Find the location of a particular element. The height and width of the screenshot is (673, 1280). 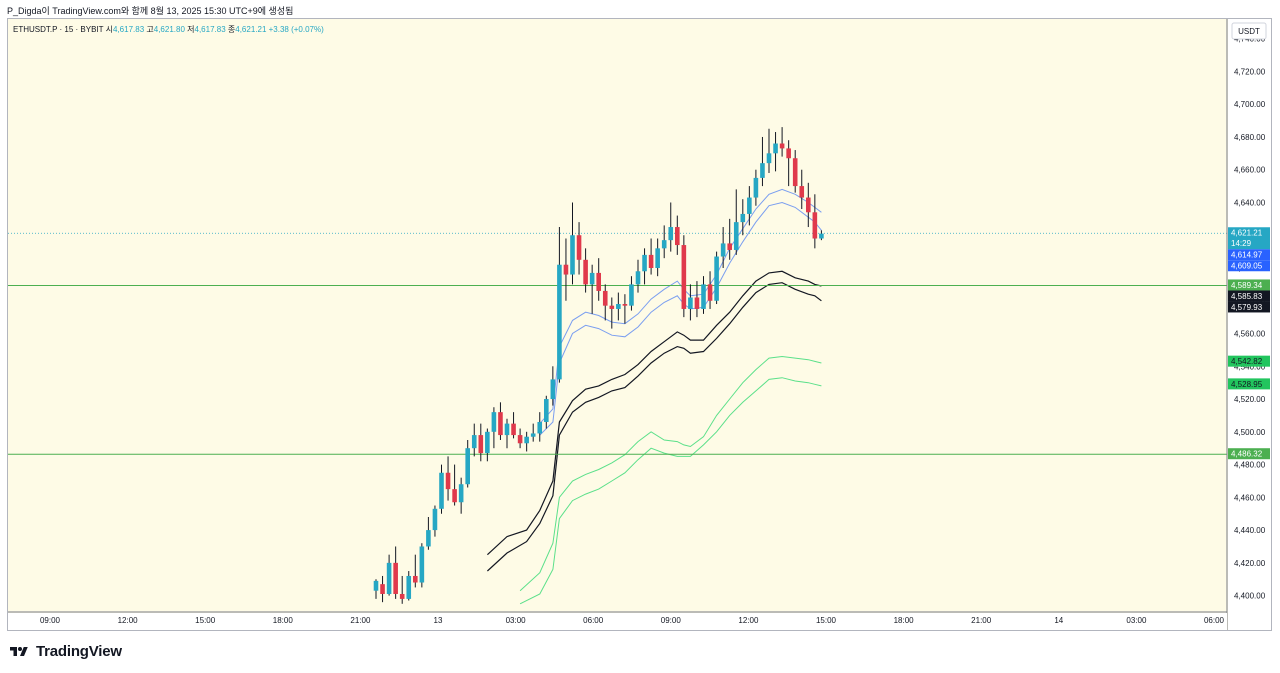

band-black-upper is located at coordinates (654, 413).